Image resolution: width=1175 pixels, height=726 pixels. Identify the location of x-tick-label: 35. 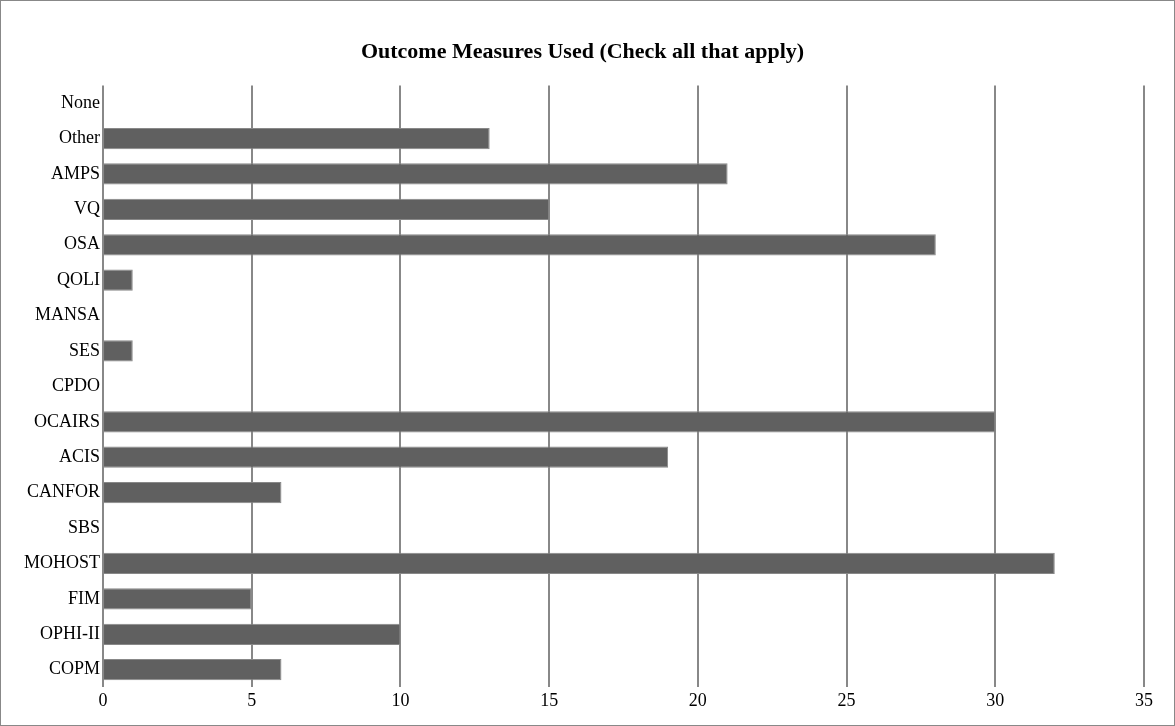
(1144, 699).